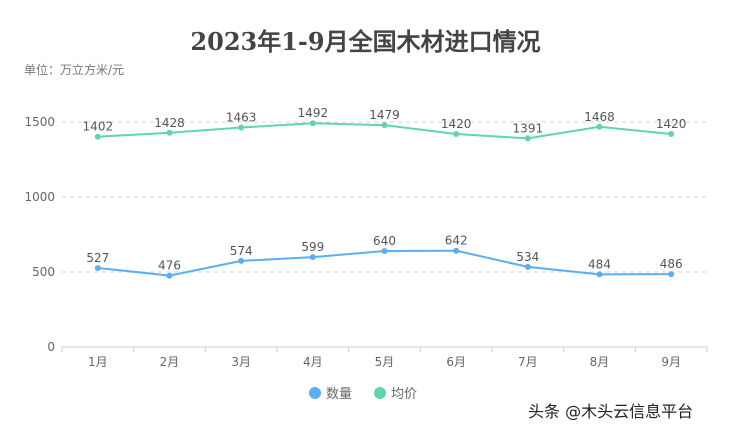  What do you see at coordinates (313, 113) in the screenshot?
I see `data-label: 1492` at bounding box center [313, 113].